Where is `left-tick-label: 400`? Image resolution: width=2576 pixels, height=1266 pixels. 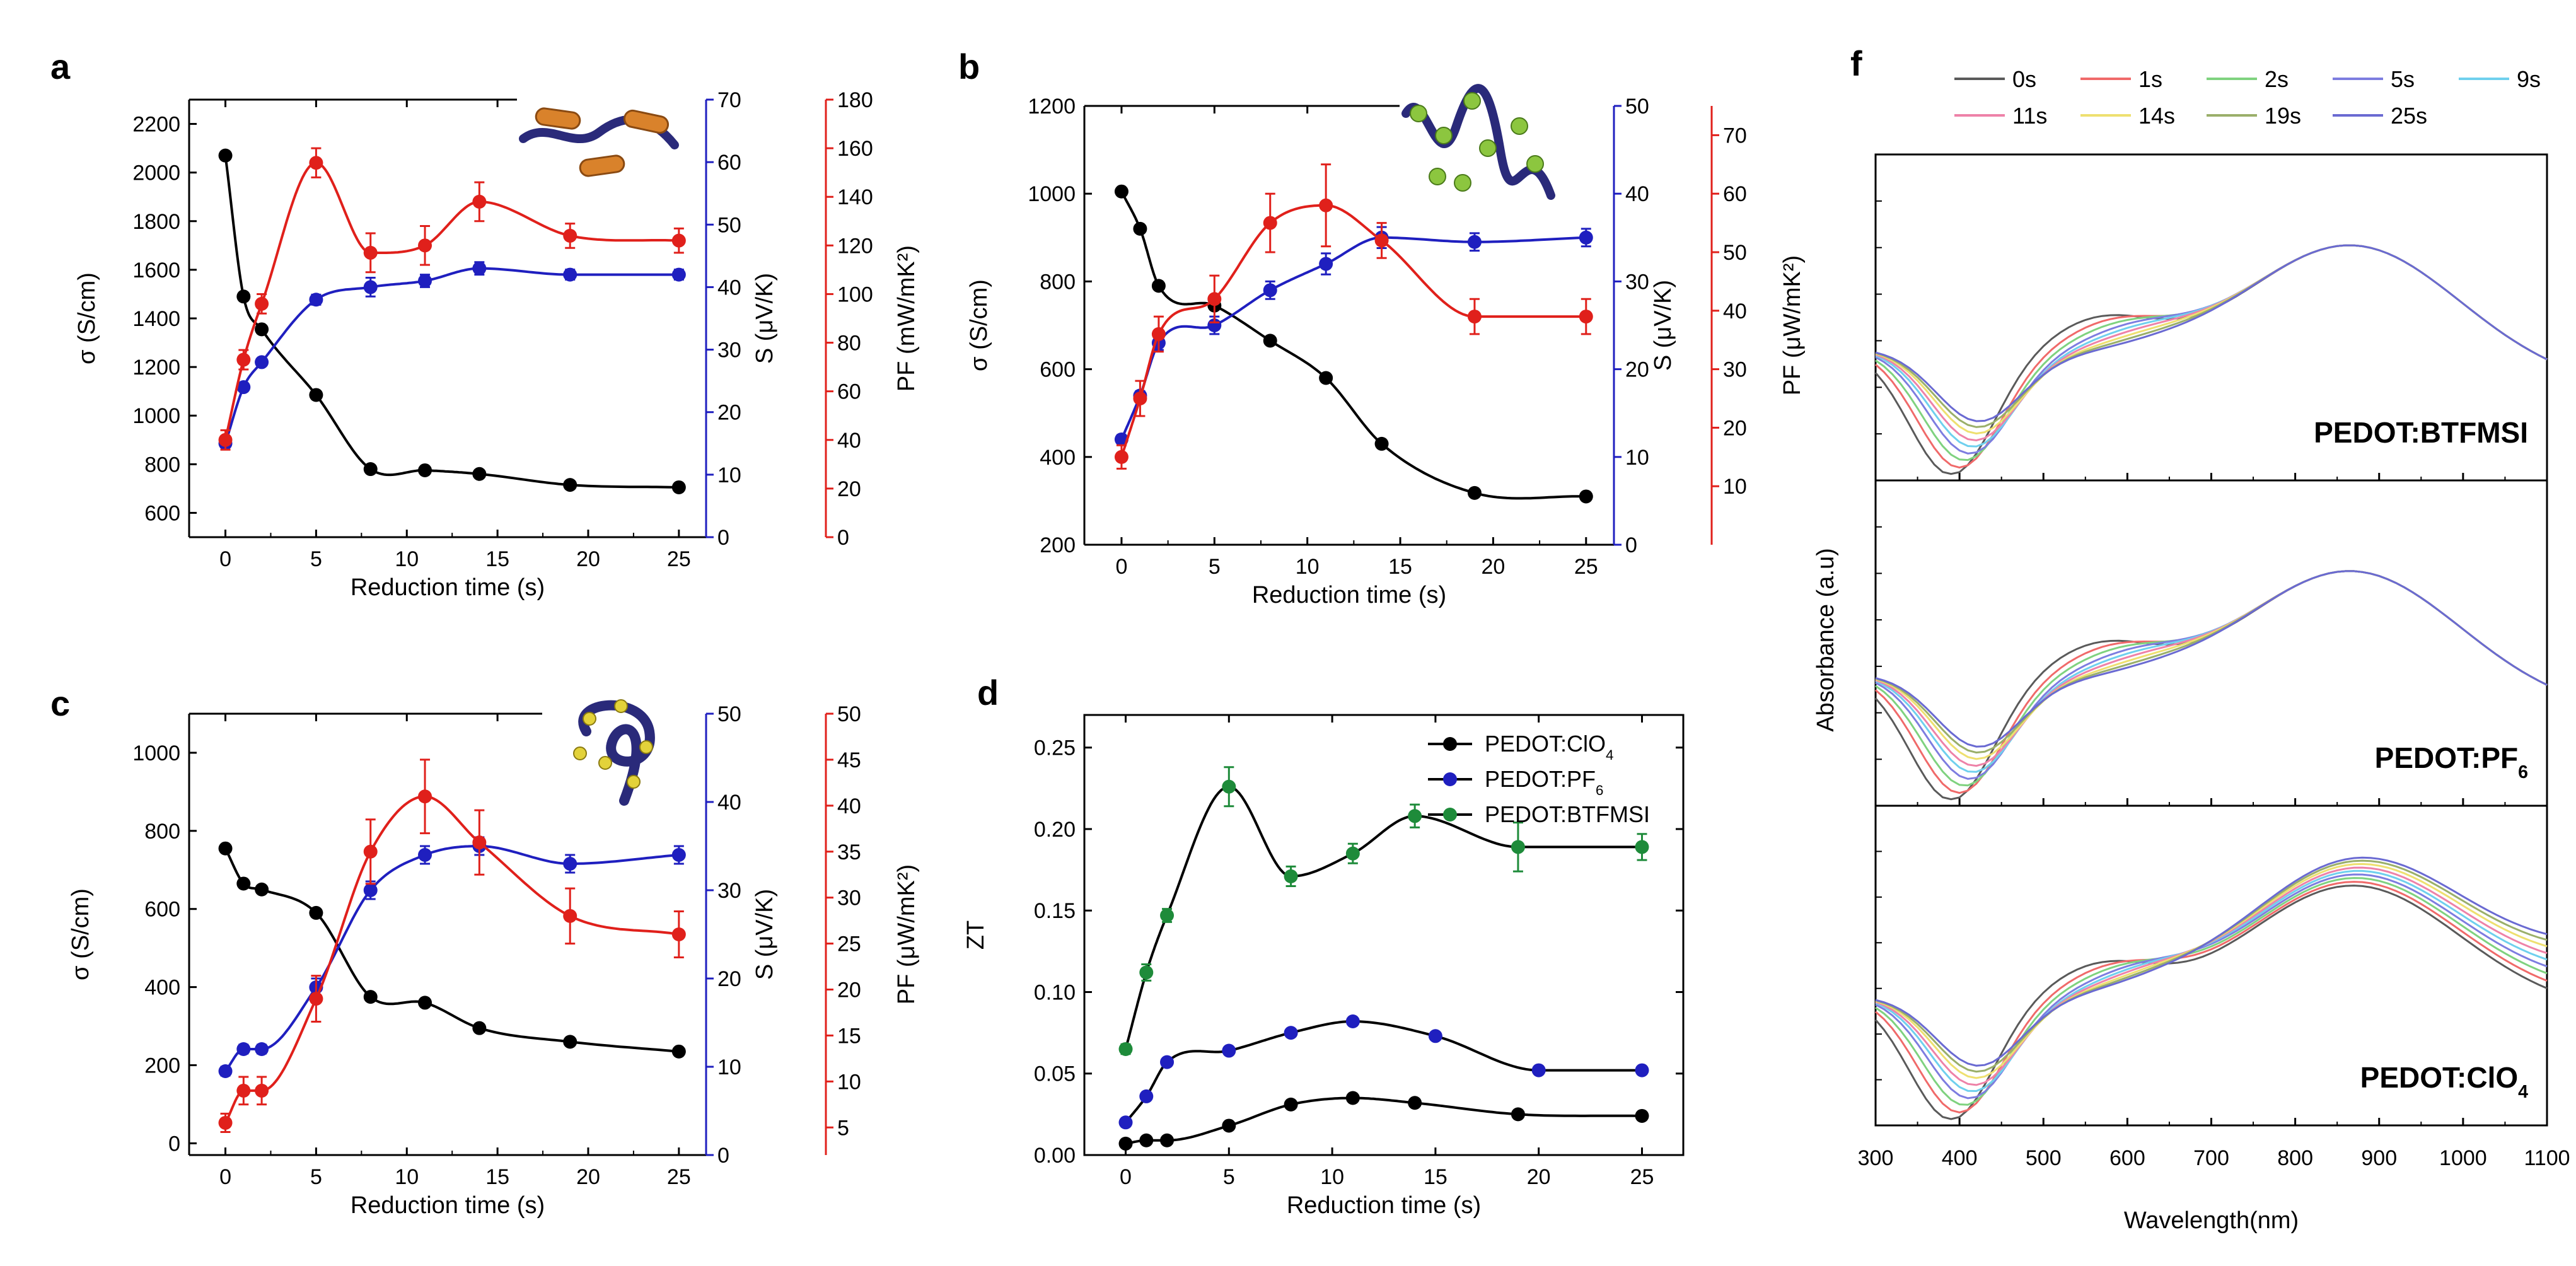
left-tick-label: 400 is located at coordinates (162, 988).